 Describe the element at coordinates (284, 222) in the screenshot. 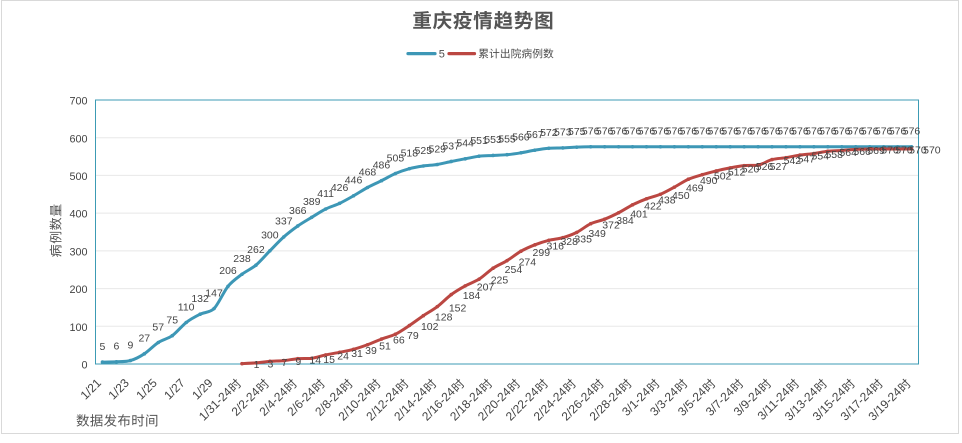

I see `svg-text: 337` at that location.